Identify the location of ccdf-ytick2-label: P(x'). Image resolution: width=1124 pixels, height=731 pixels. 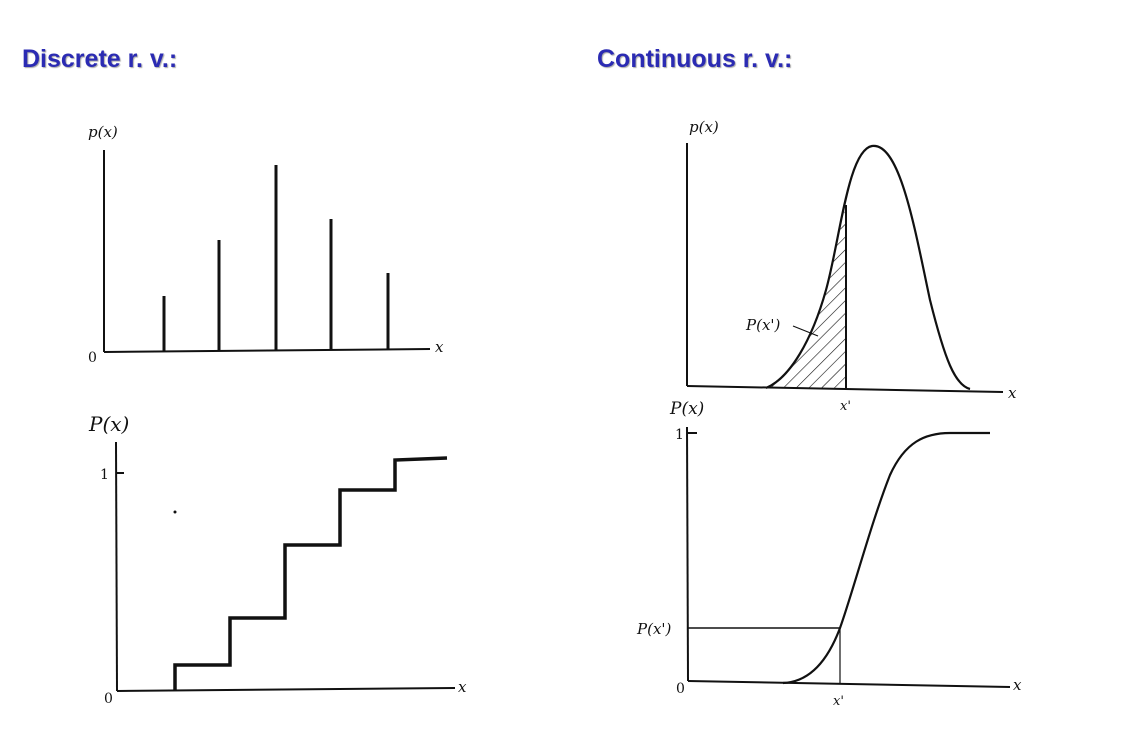
(654, 629).